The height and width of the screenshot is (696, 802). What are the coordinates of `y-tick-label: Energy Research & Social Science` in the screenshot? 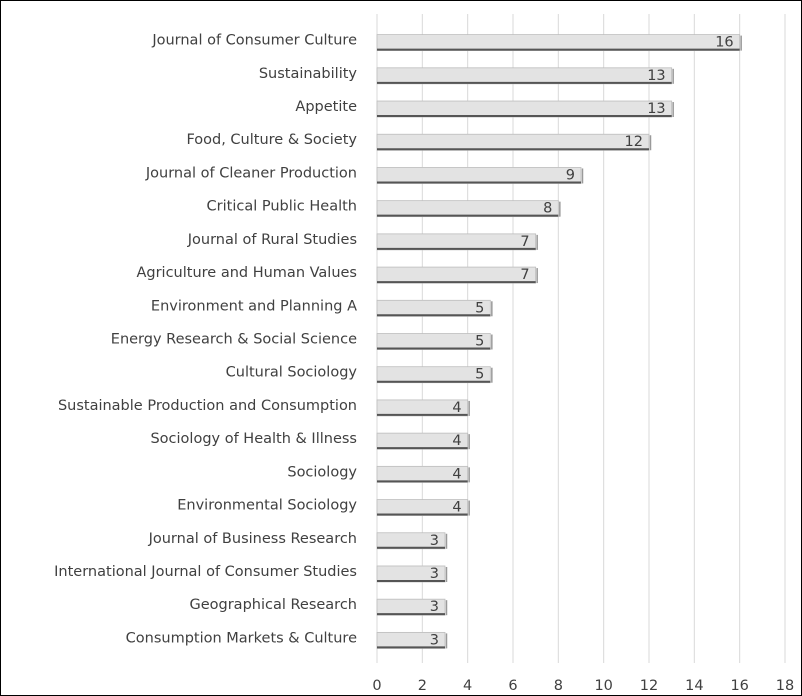 It's located at (234, 340).